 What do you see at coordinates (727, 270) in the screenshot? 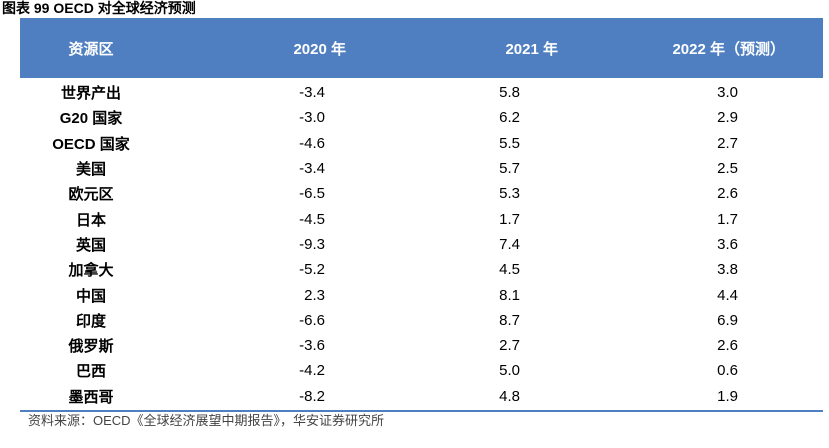
I see `value-2022: 3.8` at bounding box center [727, 270].